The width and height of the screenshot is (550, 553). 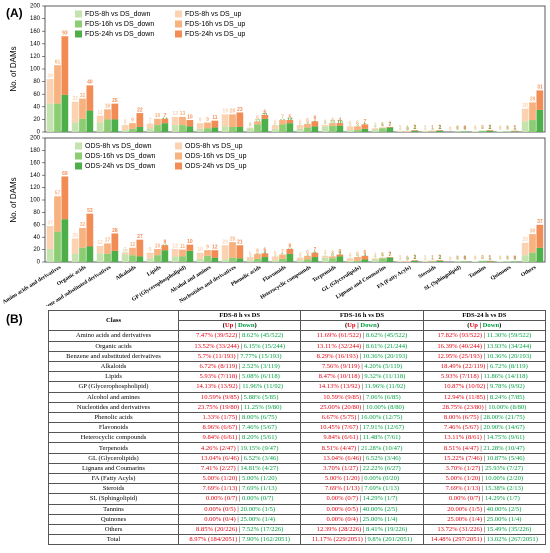 What do you see at coordinates (113, 540) in the screenshot?
I see `class-cell: Total` at bounding box center [113, 540].